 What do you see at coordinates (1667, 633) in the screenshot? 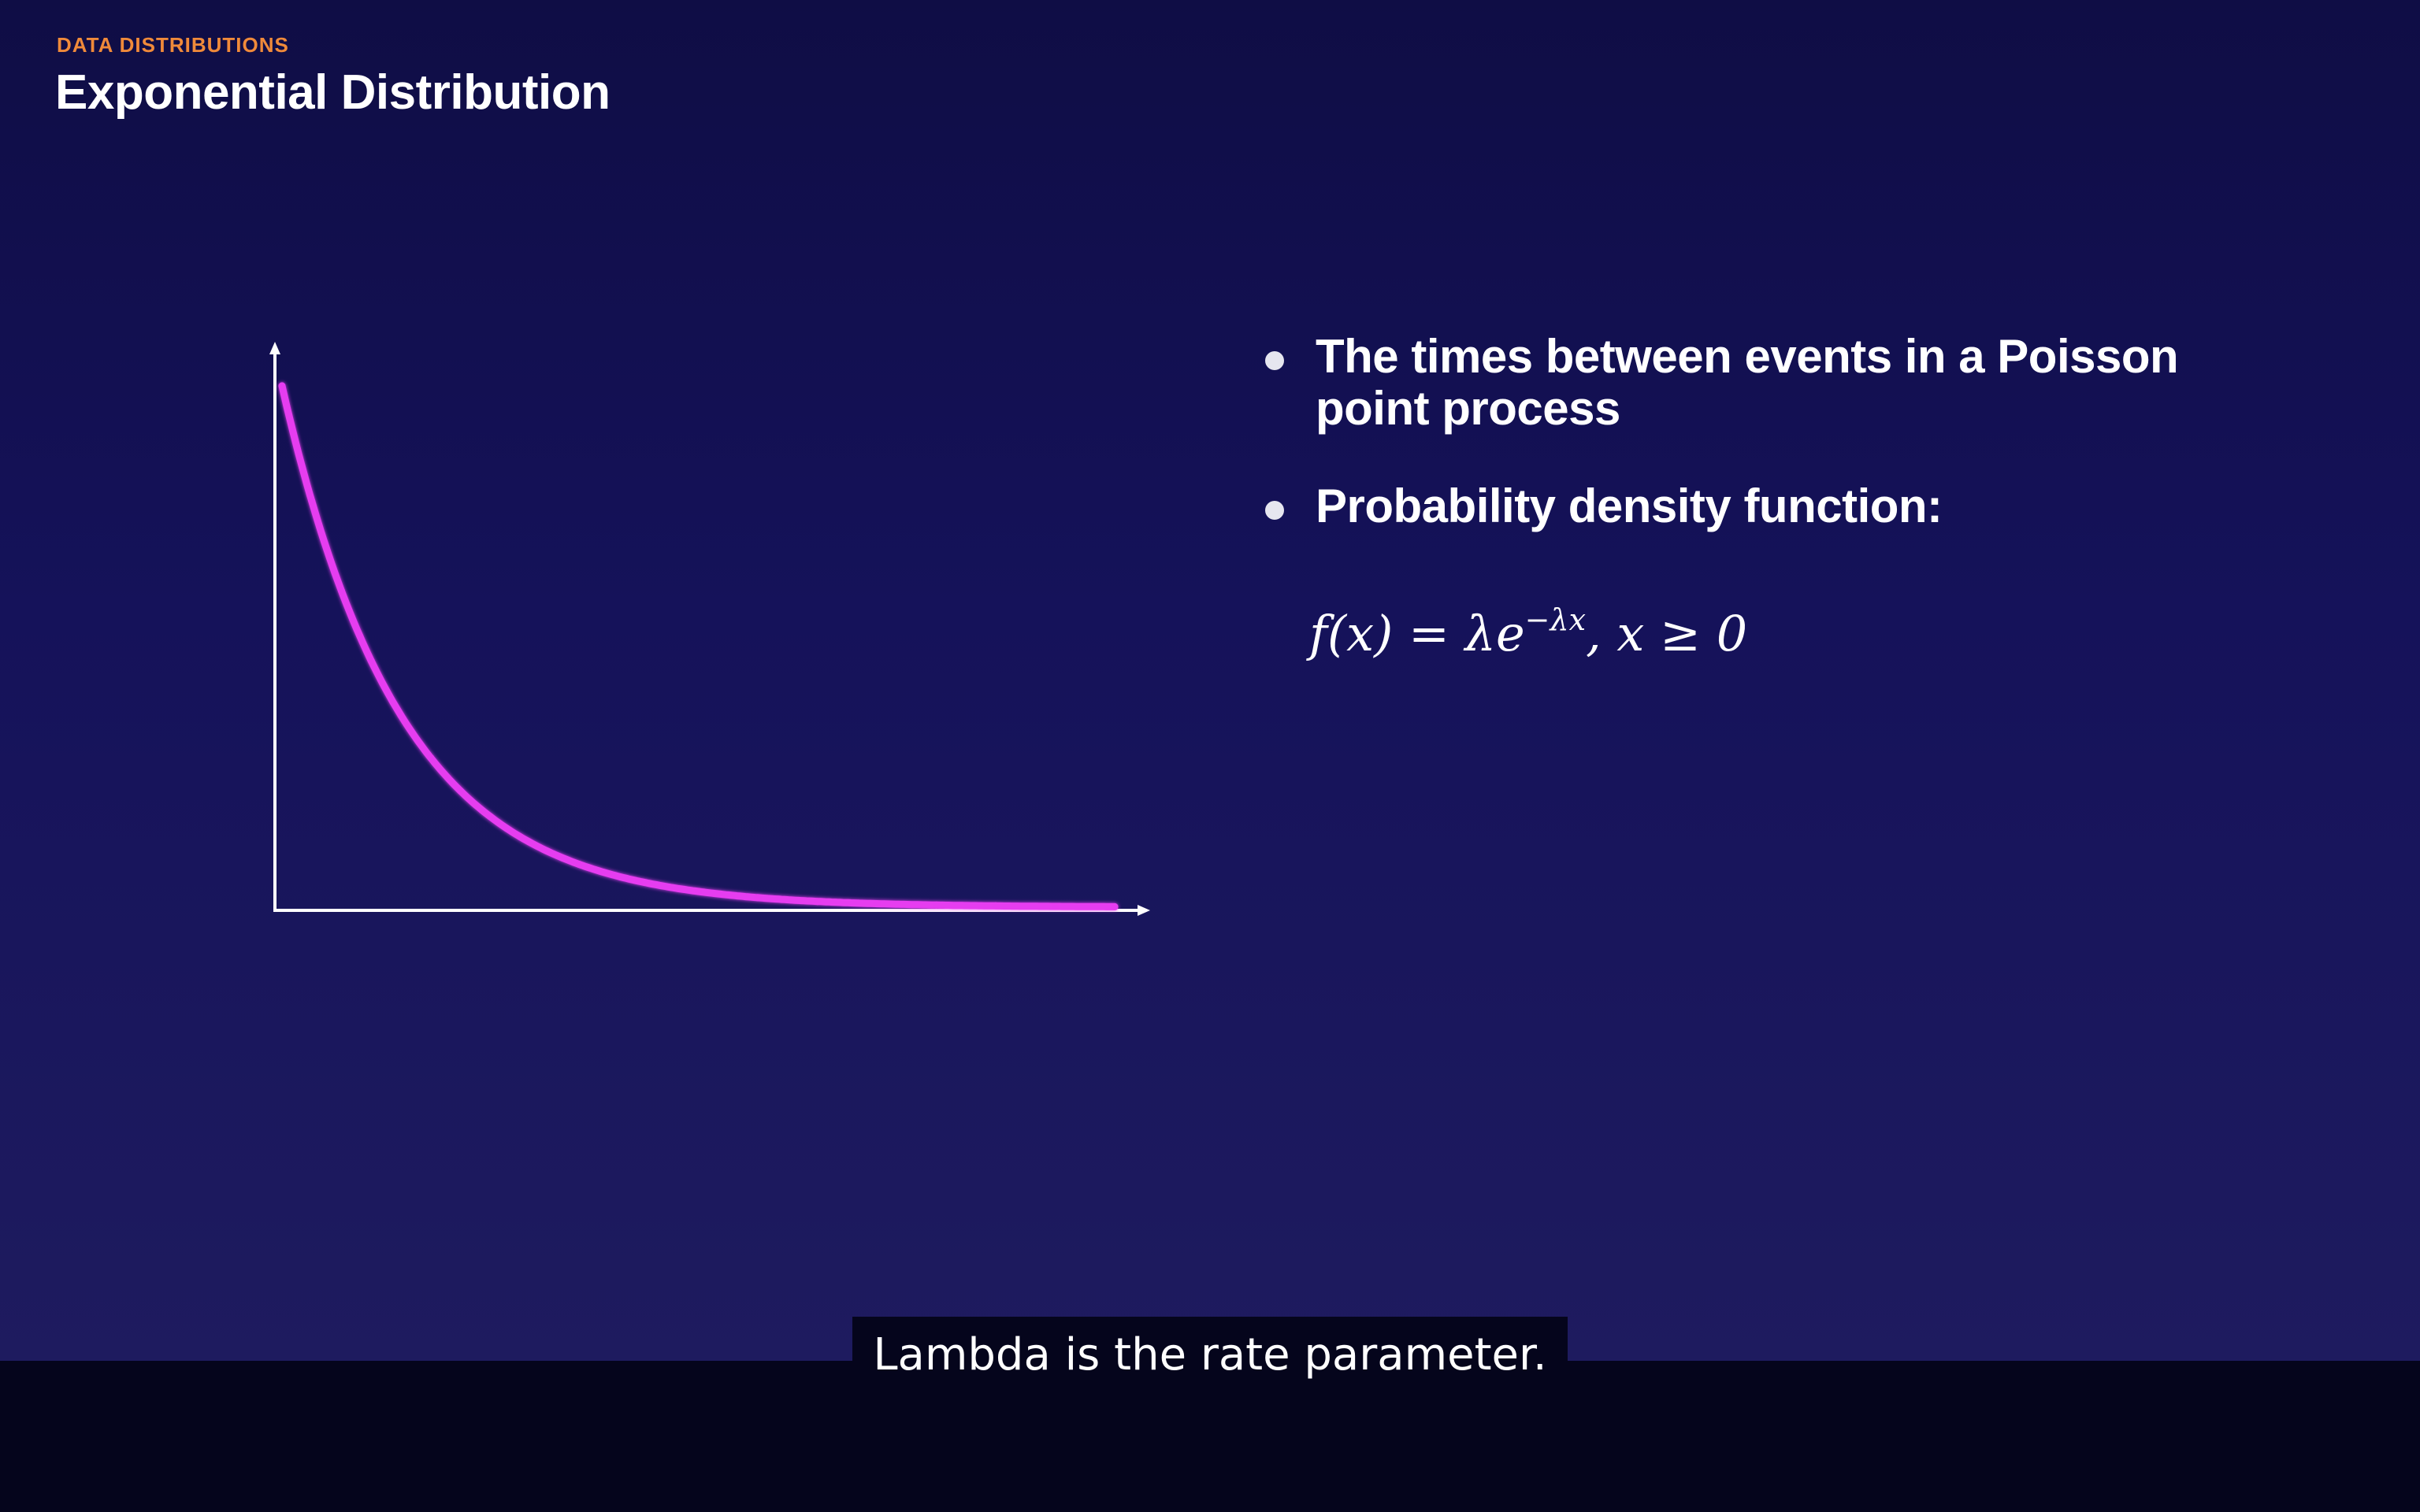
I see `formula-condition: , x ≥ 0` at bounding box center [1667, 633].